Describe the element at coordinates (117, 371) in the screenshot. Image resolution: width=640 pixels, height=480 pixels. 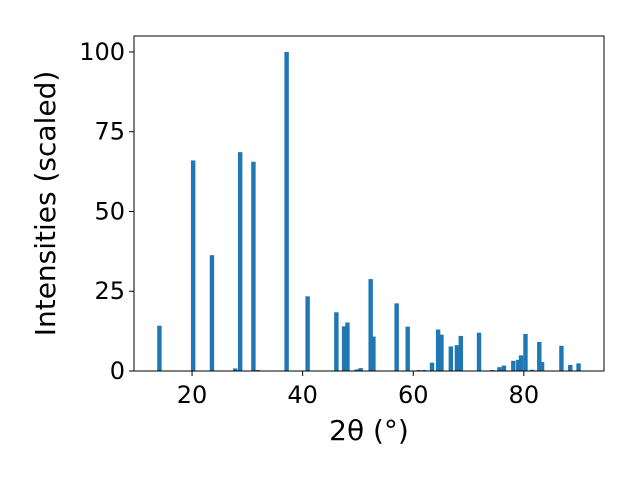
I see `y-tick-label-0: 0` at that location.